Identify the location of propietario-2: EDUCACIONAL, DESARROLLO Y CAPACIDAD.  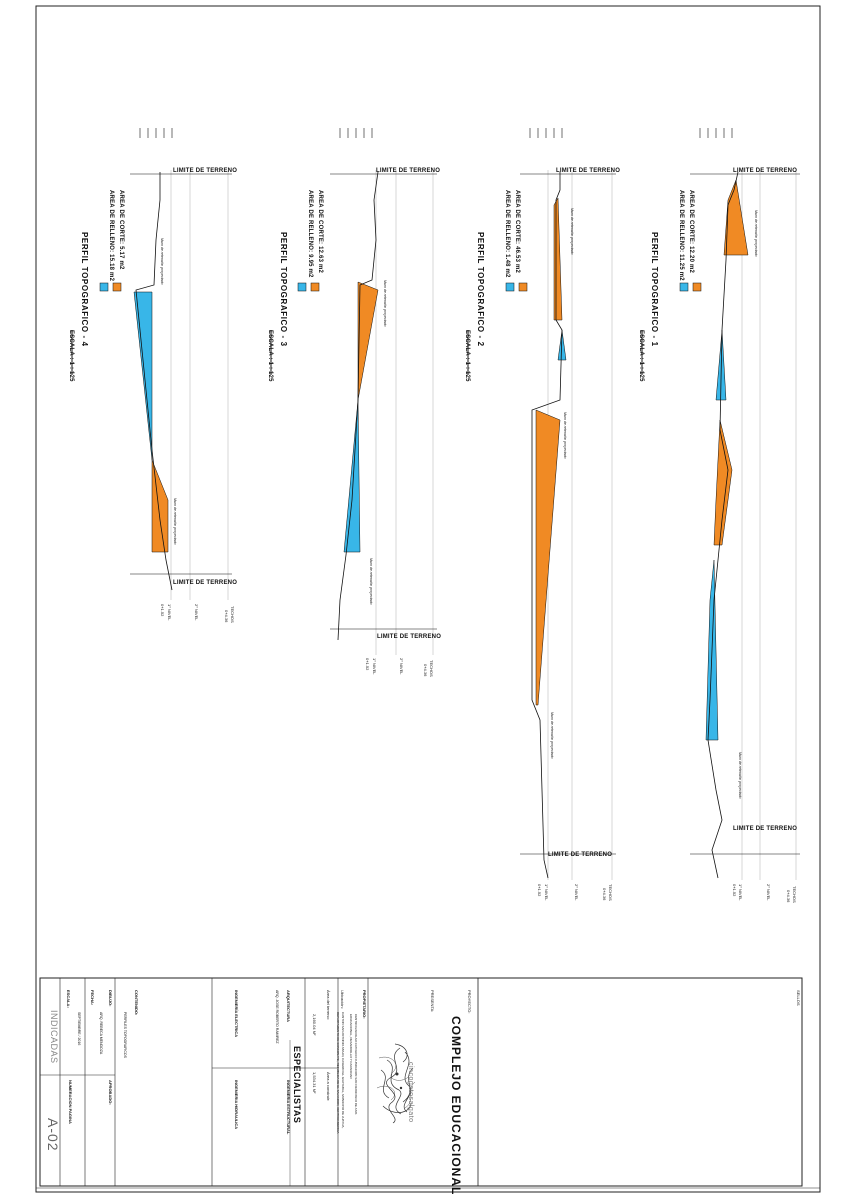
(351, 1046).